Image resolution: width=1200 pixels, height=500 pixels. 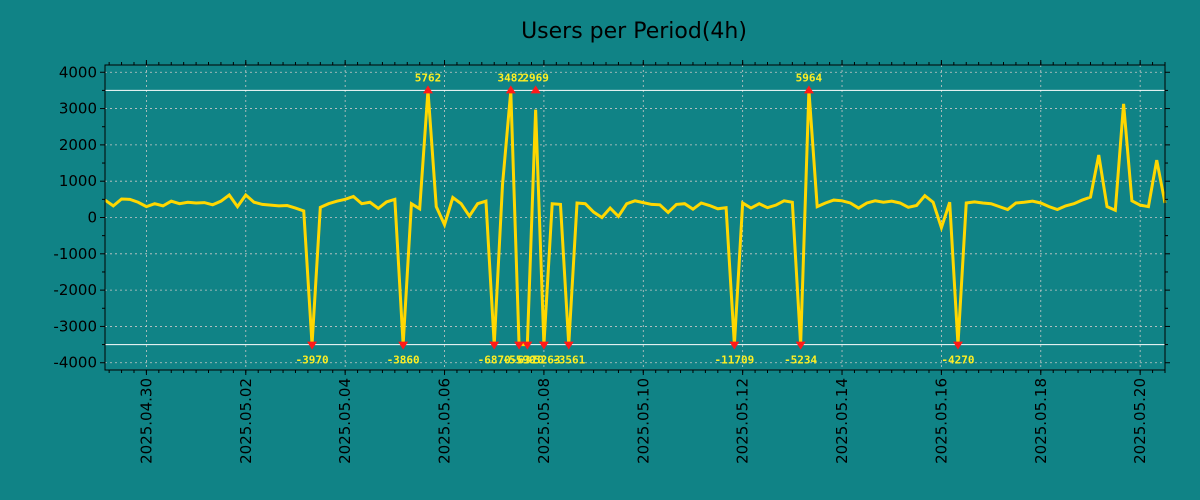 What do you see at coordinates (345, 421) in the screenshot?
I see `x-tick-label: 2025.05.04` at bounding box center [345, 421].